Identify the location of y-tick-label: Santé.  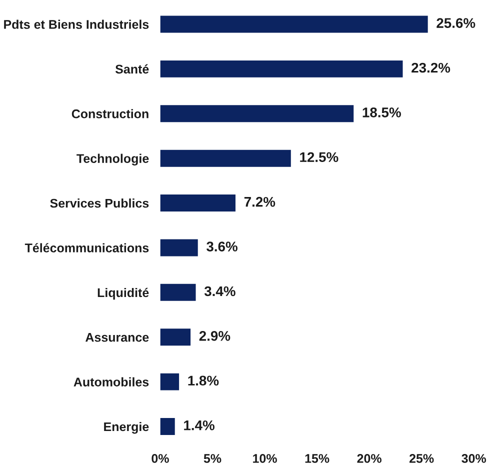
(132, 69).